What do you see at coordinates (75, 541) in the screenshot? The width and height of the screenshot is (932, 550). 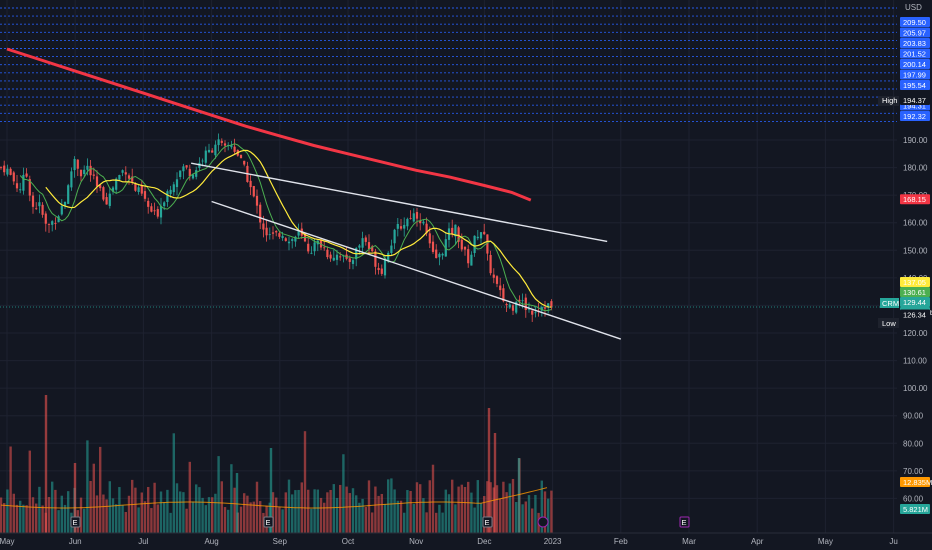 I see `x-tick-label: Jun` at bounding box center [75, 541].